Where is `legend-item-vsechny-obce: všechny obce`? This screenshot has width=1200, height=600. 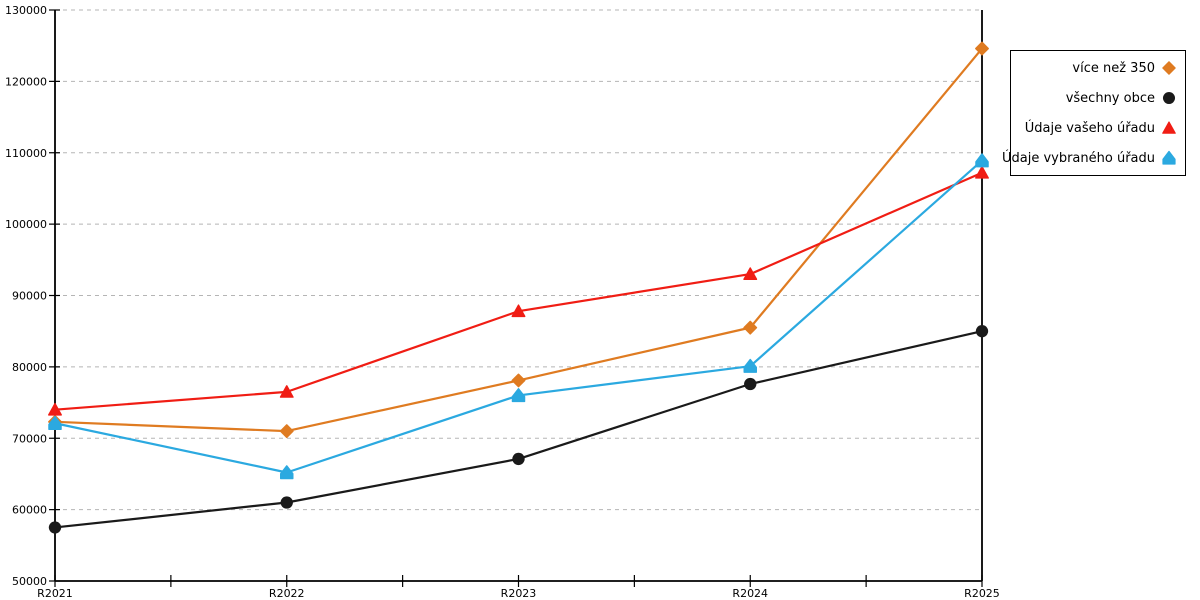
legend-item-vsechny-obce: všechny obce is located at coordinates (1096, 98).